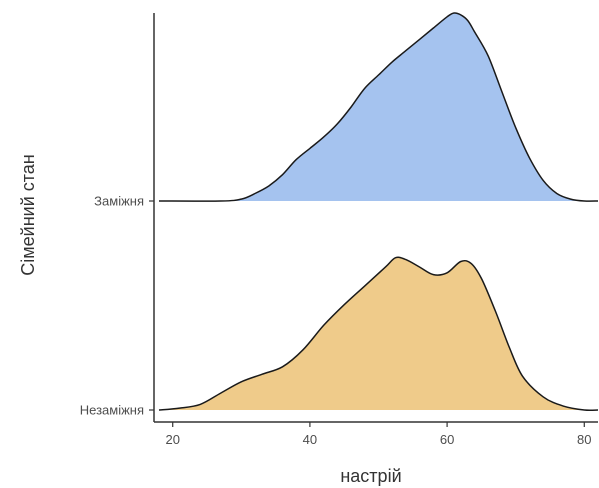  What do you see at coordinates (378, 434) in the screenshot?
I see `x-ticks: 20 40 60 80` at bounding box center [378, 434].